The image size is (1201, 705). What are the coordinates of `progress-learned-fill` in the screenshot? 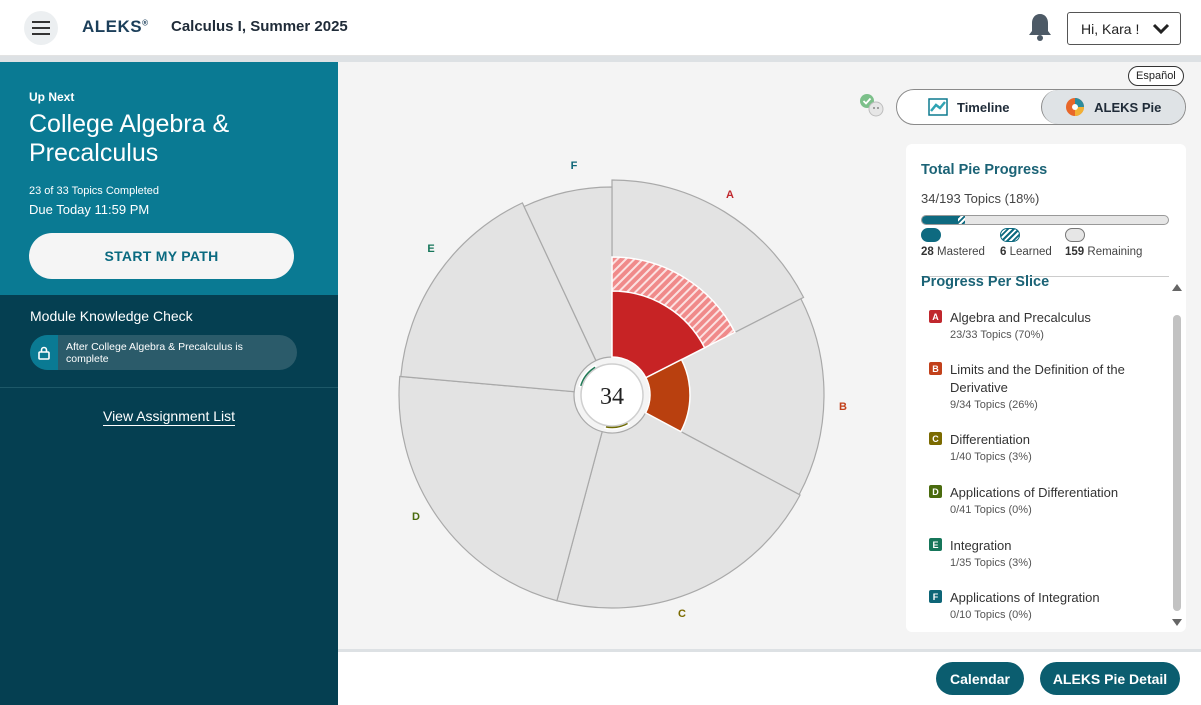 It's located at (961, 220).